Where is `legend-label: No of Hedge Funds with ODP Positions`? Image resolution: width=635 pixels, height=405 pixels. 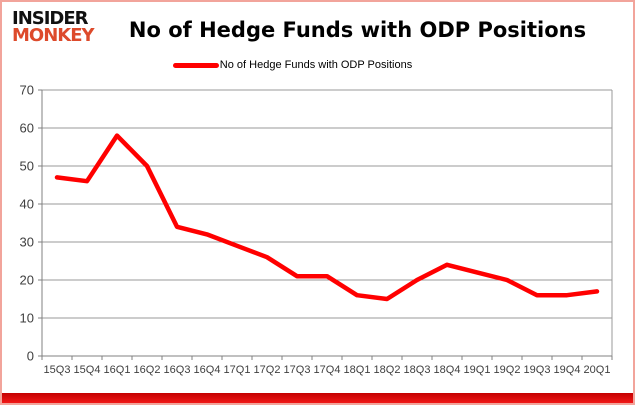 legend-label: No of Hedge Funds with ODP Positions is located at coordinates (316, 65).